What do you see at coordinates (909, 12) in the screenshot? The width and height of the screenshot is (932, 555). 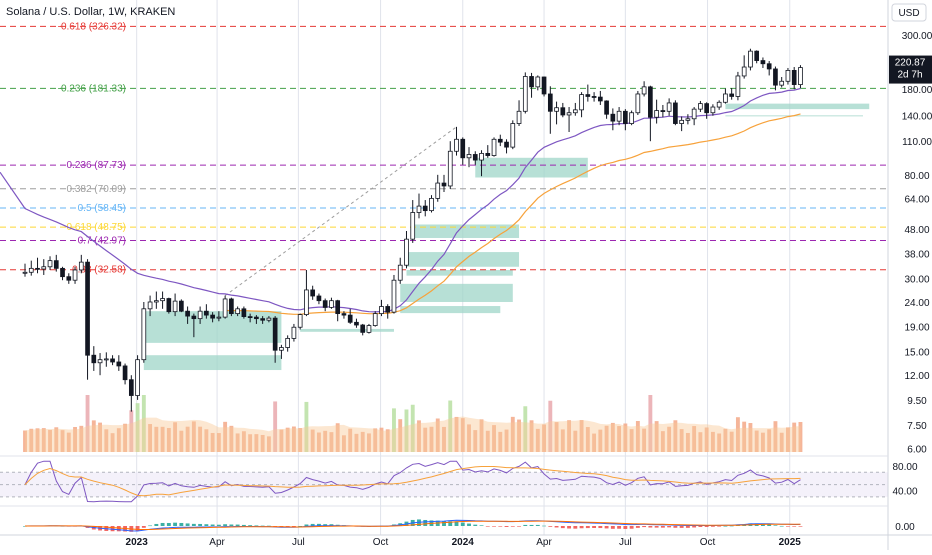 I see `currency-button: USD` at bounding box center [909, 12].